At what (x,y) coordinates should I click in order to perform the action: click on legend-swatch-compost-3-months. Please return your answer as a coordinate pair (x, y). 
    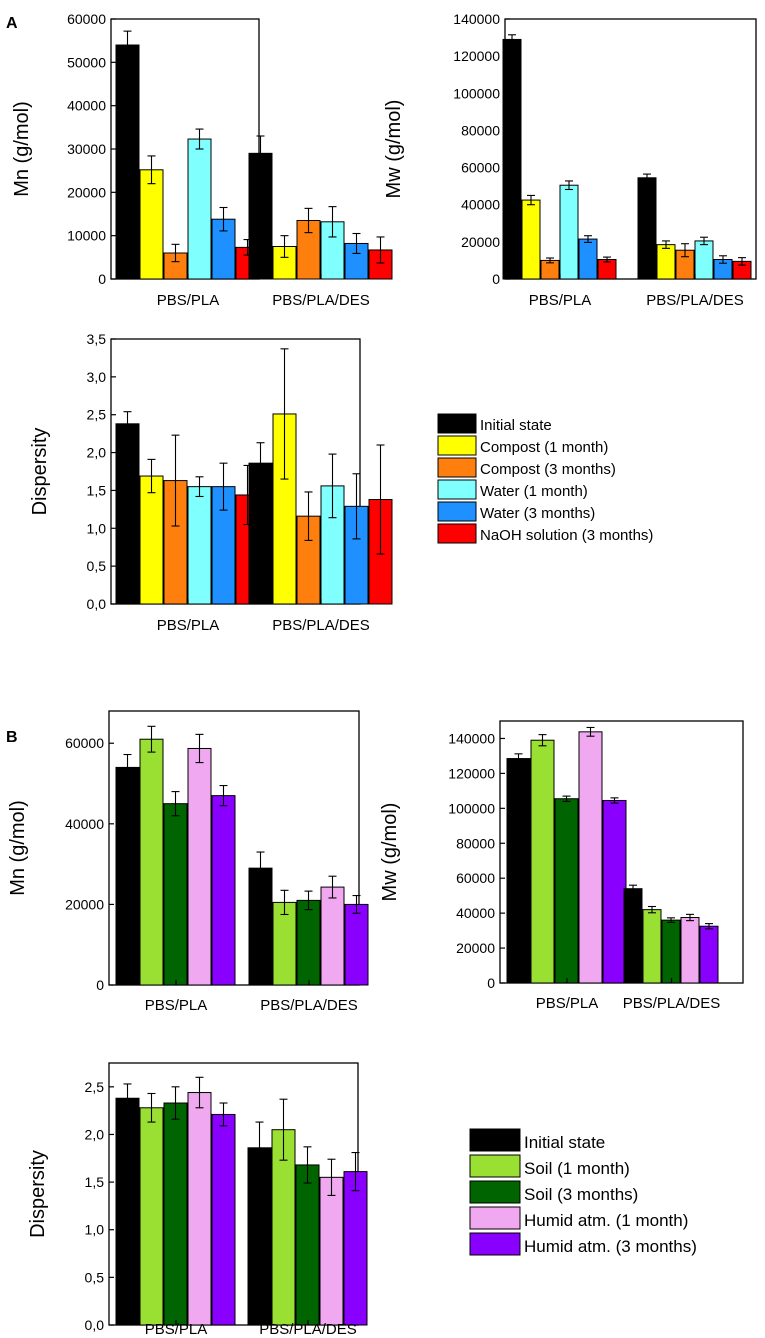
    Looking at the image, I should click on (457, 467).